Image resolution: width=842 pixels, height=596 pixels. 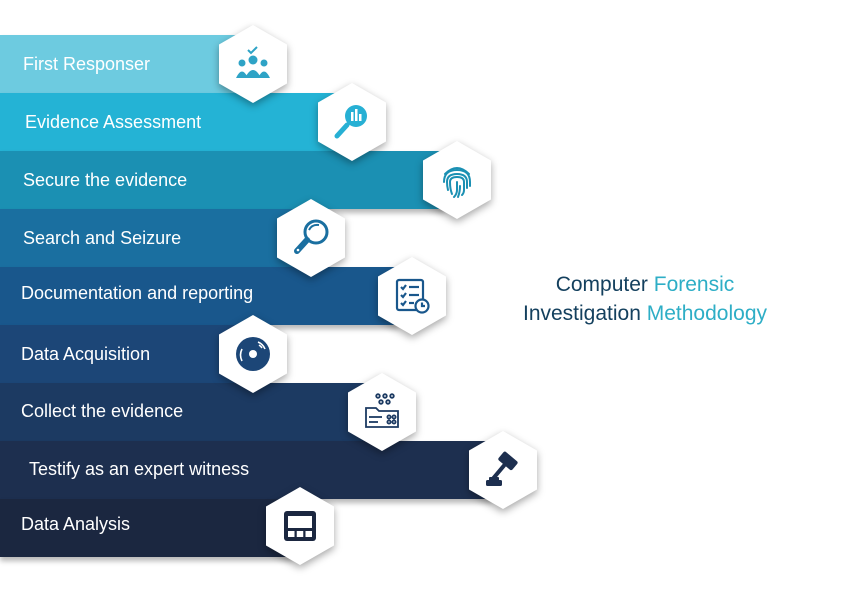 What do you see at coordinates (102, 238) in the screenshot?
I see `step-label: Search and Seizure` at bounding box center [102, 238].